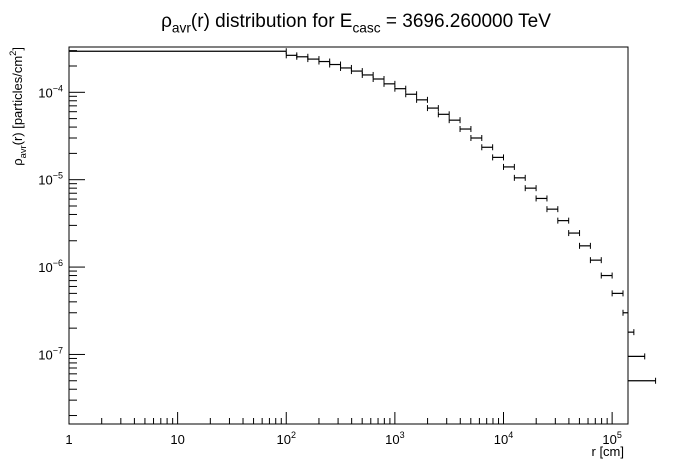 This screenshot has width=698, height=471. I want to click on x-tick-exponent: 3, so click(402, 435).